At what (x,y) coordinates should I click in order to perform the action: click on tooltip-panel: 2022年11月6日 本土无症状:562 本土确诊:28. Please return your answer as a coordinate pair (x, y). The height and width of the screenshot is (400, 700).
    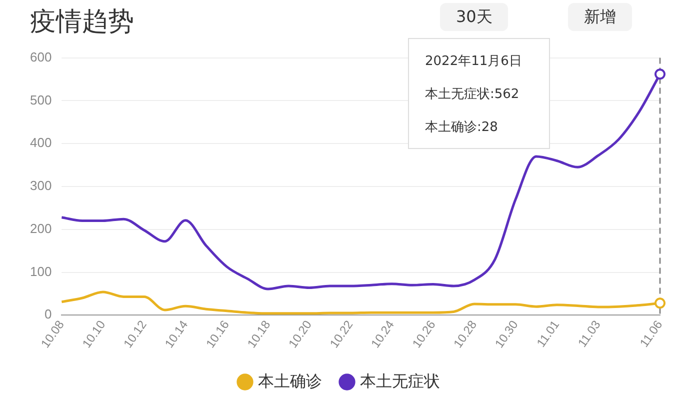
    Looking at the image, I should click on (479, 93).